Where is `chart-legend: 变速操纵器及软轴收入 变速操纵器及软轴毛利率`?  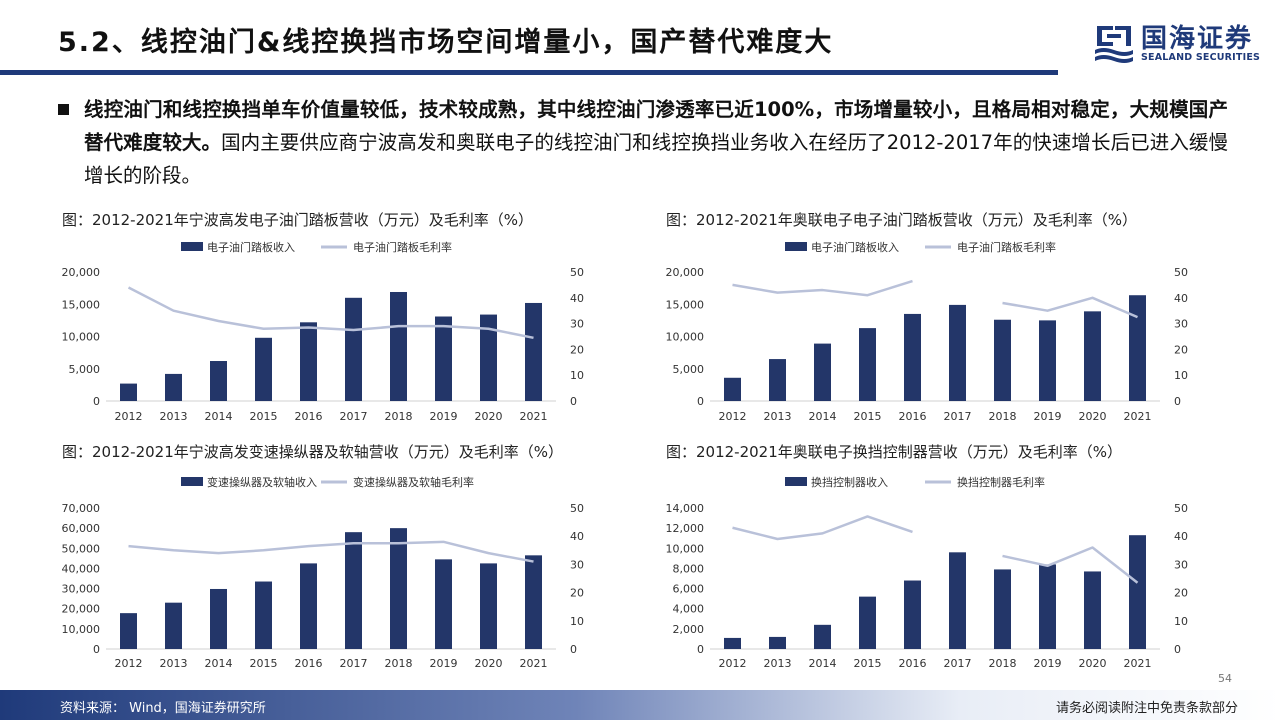
chart-legend: 变速操纵器及软轴收入 变速操纵器及软轴毛利率 is located at coordinates (327, 482).